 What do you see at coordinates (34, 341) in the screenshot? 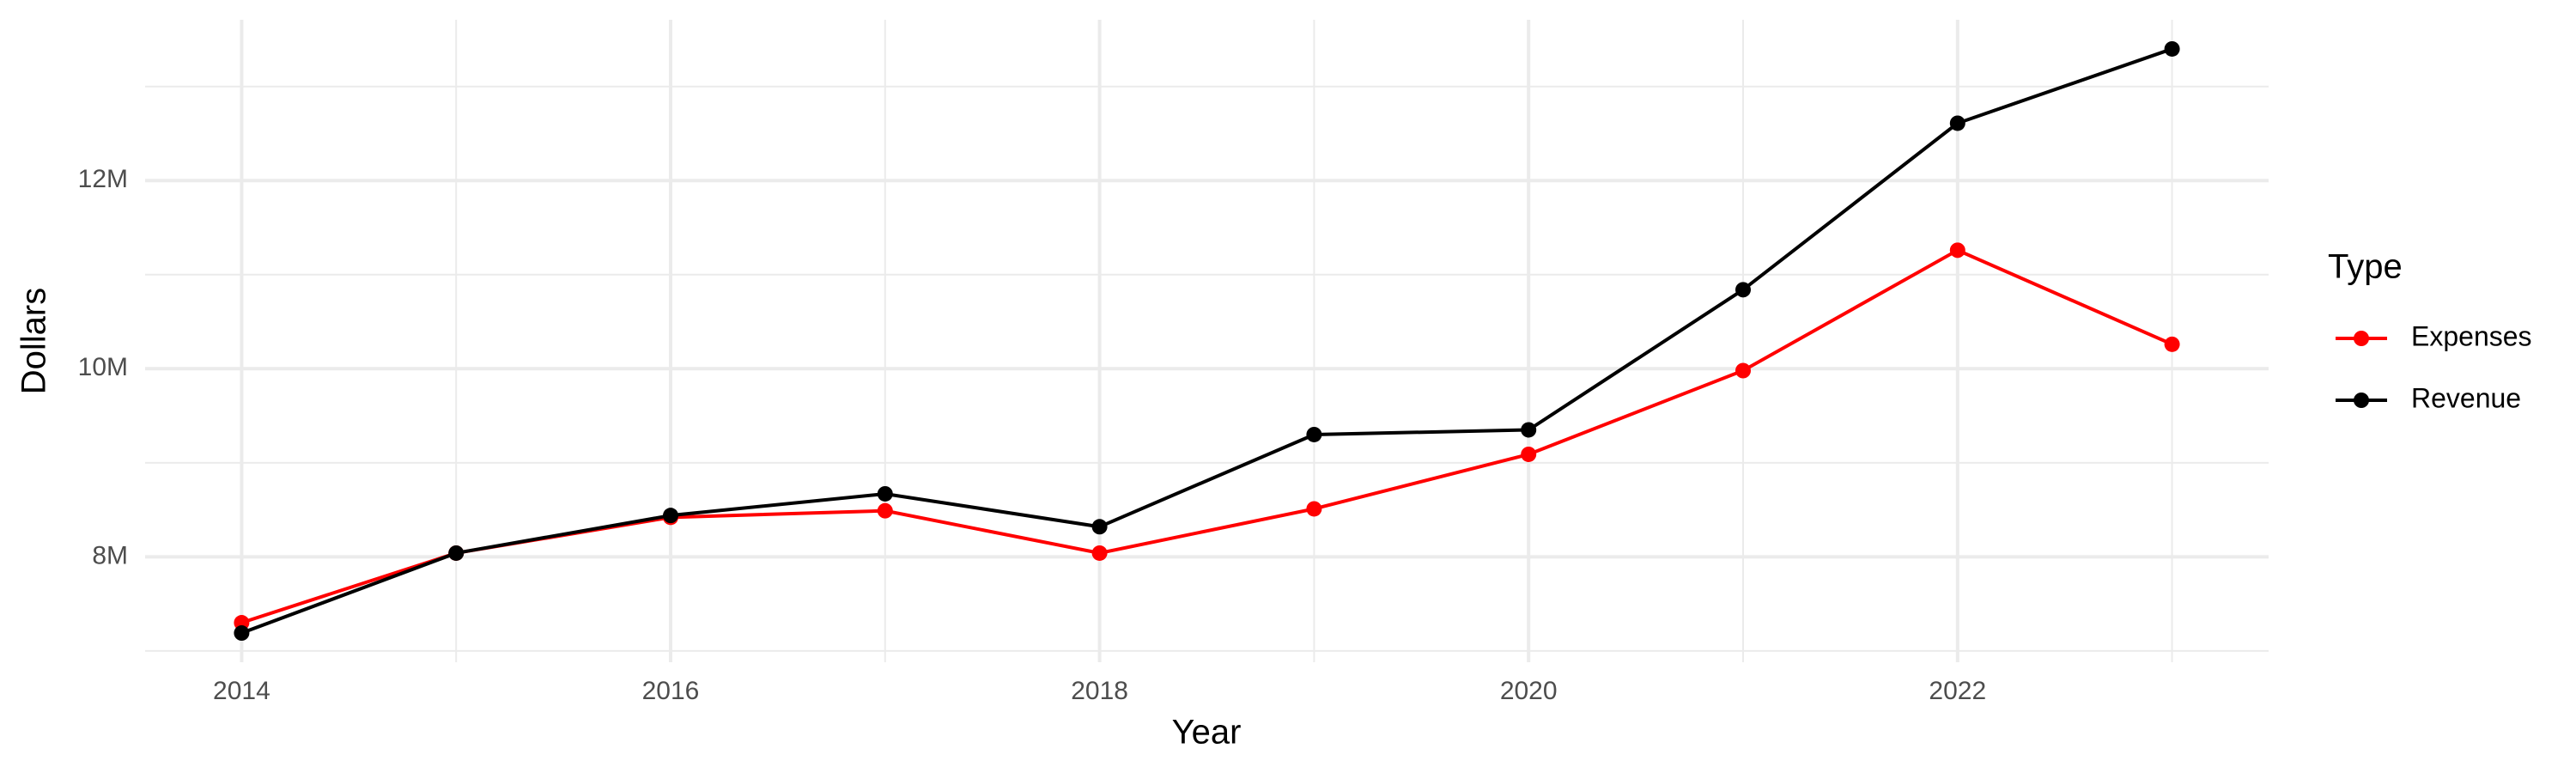
I see `y-axis-title: Dollars` at bounding box center [34, 341].